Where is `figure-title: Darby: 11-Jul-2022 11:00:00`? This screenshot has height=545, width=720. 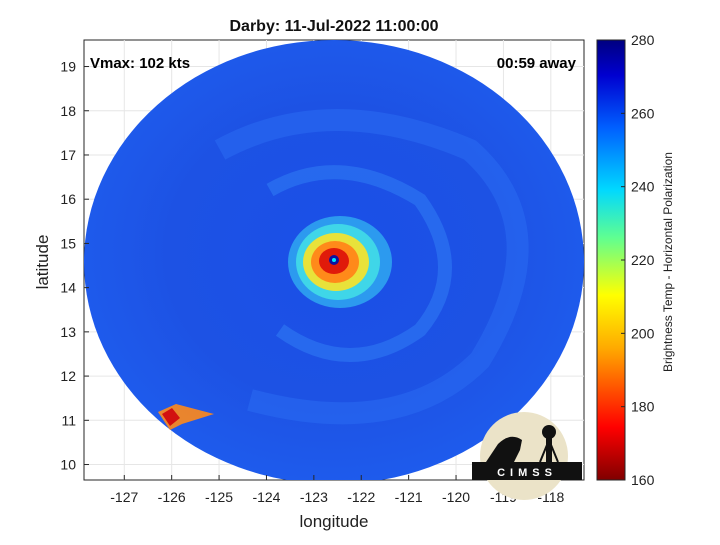 figure-title: Darby: 11-Jul-2022 11:00:00 is located at coordinates (333, 26).